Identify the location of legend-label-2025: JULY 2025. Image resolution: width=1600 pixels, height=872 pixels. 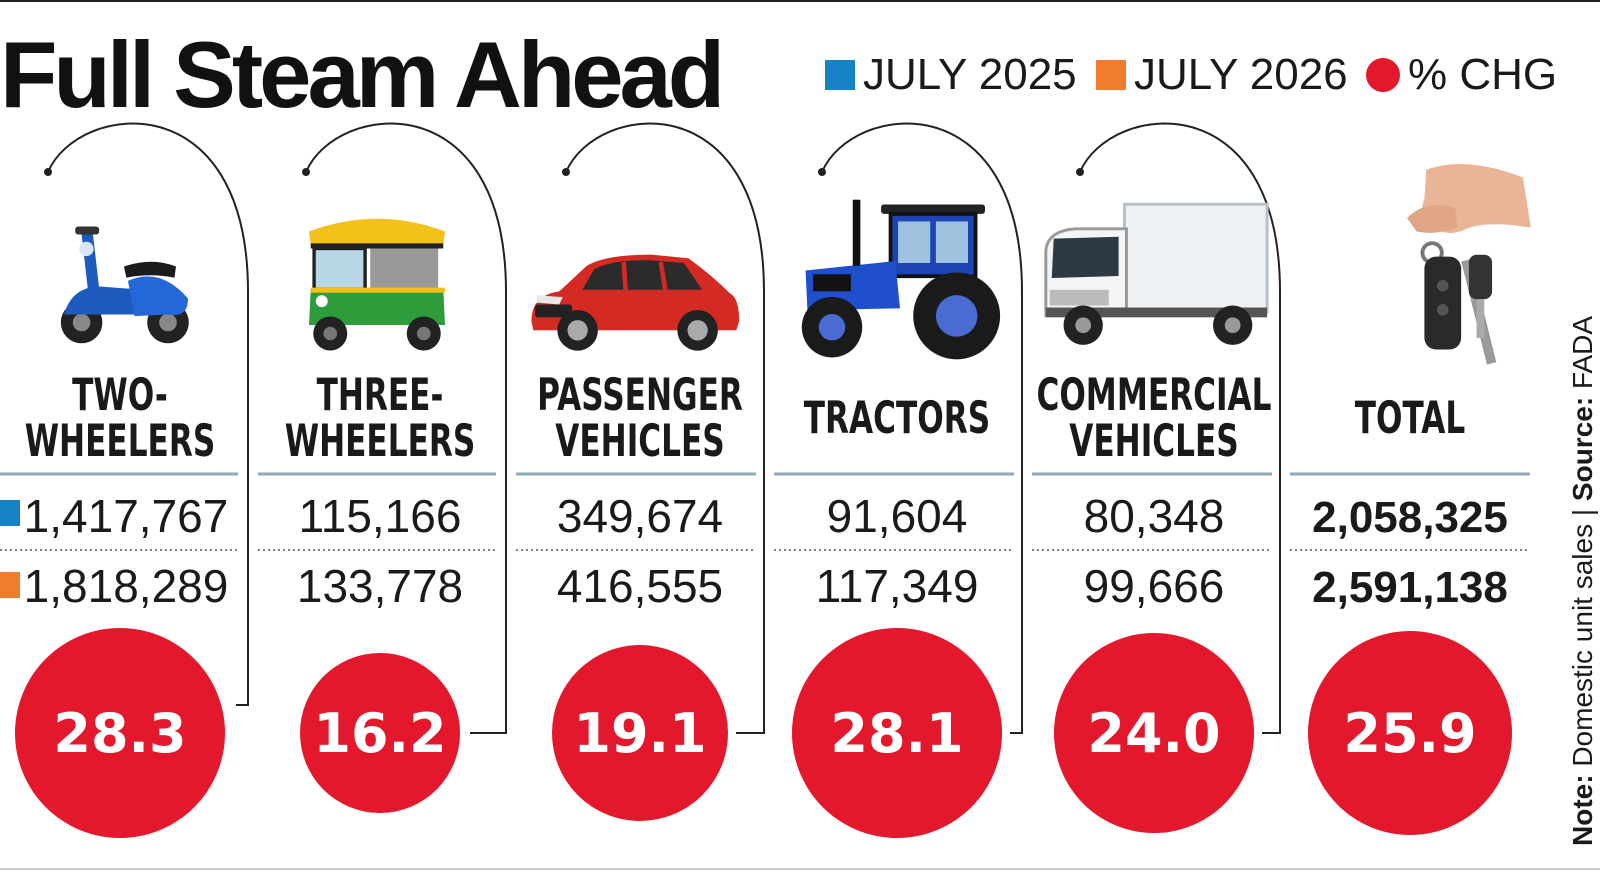
(970, 74).